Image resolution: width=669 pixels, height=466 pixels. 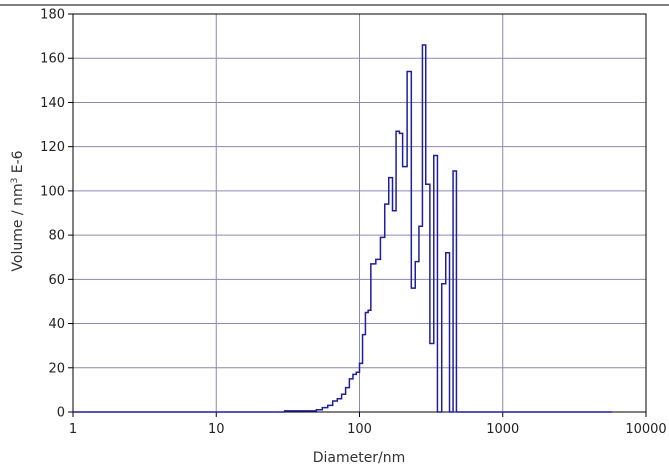 I want to click on y-tick-label: 120, so click(x=52, y=147).